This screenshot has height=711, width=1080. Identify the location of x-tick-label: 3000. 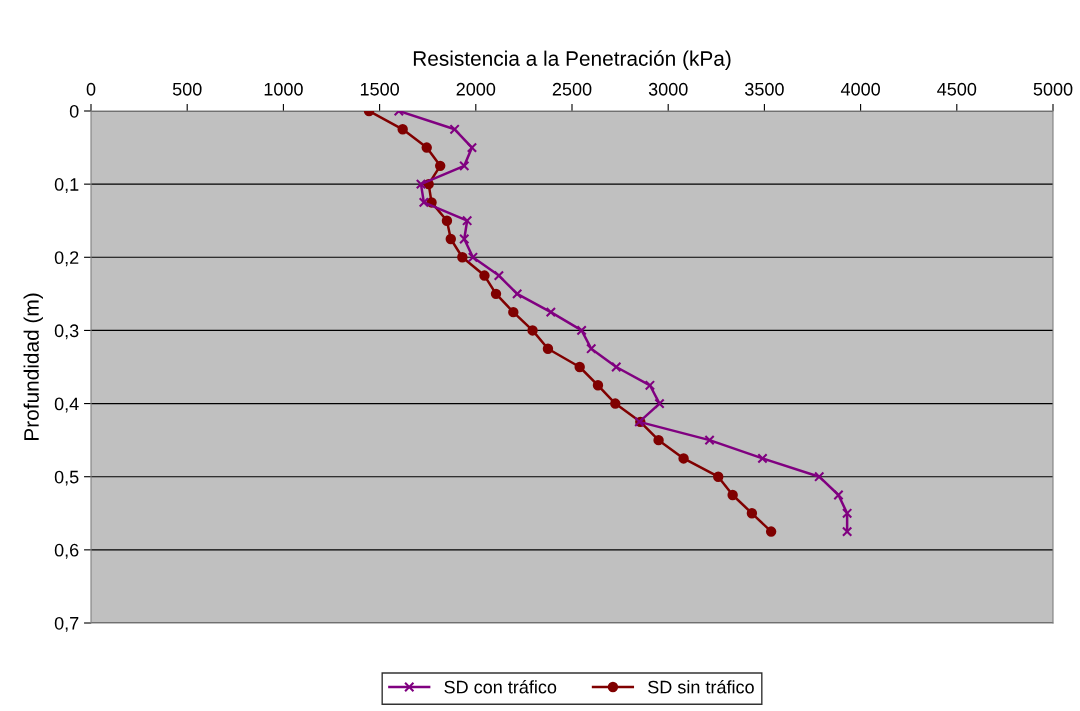
(668, 89).